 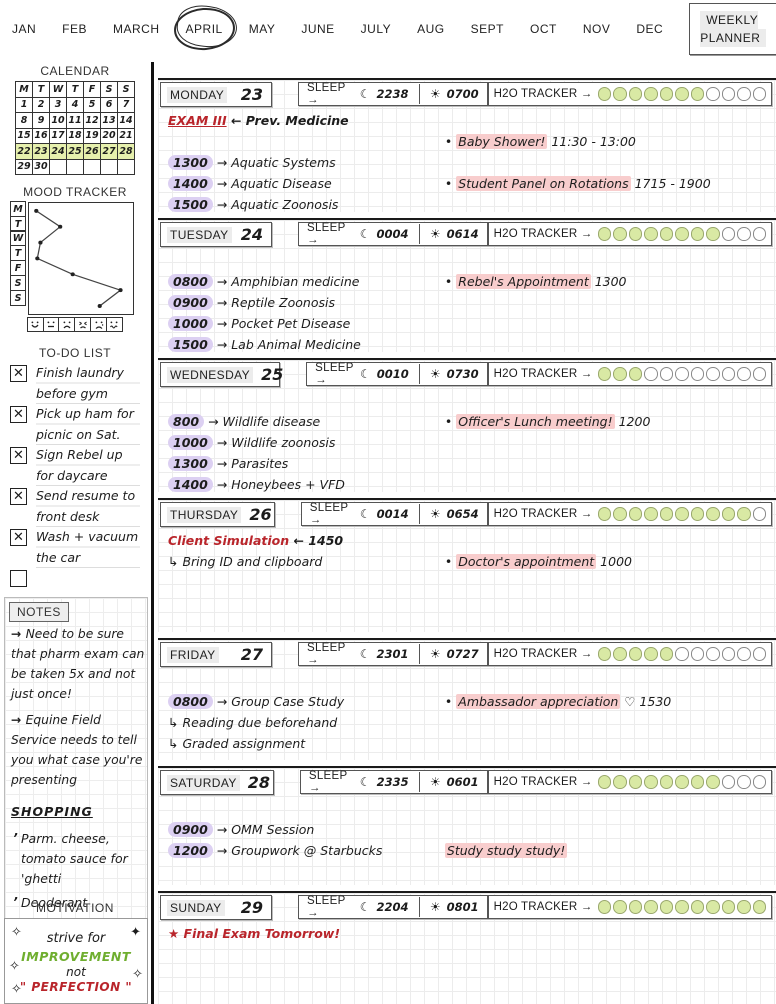 I want to click on mood-crying-icon, so click(x=99, y=324).